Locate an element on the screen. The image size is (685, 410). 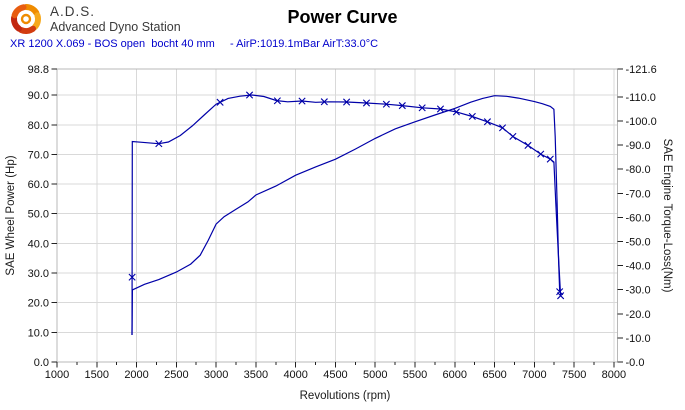
svg-text: 6500 is located at coordinates (494, 375).